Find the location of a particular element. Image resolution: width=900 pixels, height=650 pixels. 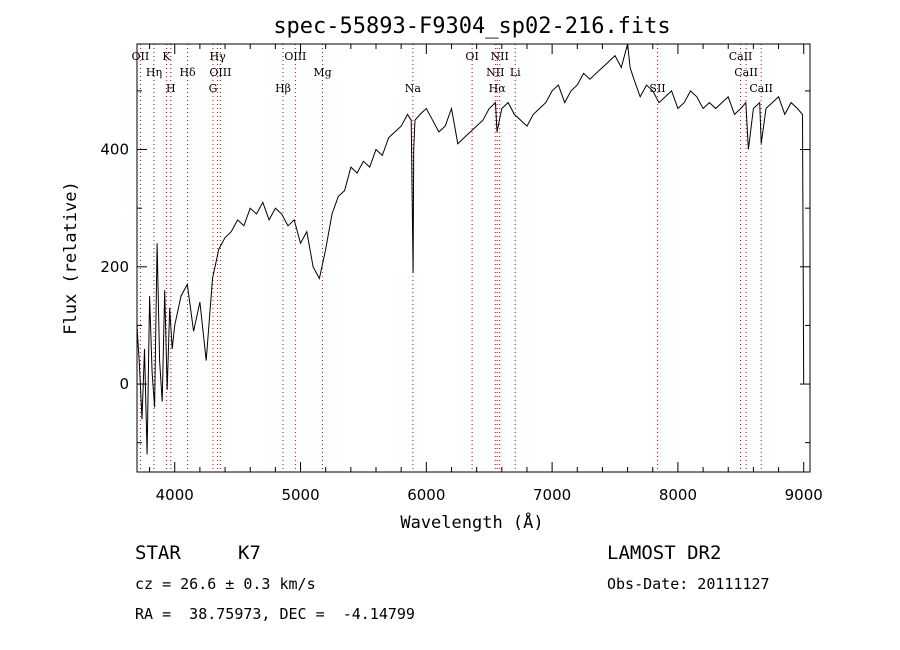

object-class: STAR is located at coordinates (158, 553).